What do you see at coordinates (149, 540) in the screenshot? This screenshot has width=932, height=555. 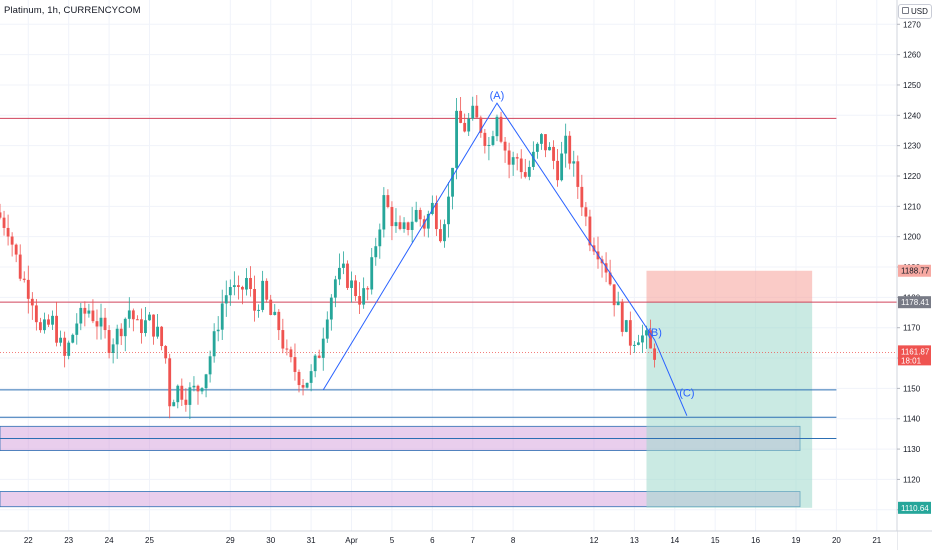 I see `x-tick-label: 25` at bounding box center [149, 540].